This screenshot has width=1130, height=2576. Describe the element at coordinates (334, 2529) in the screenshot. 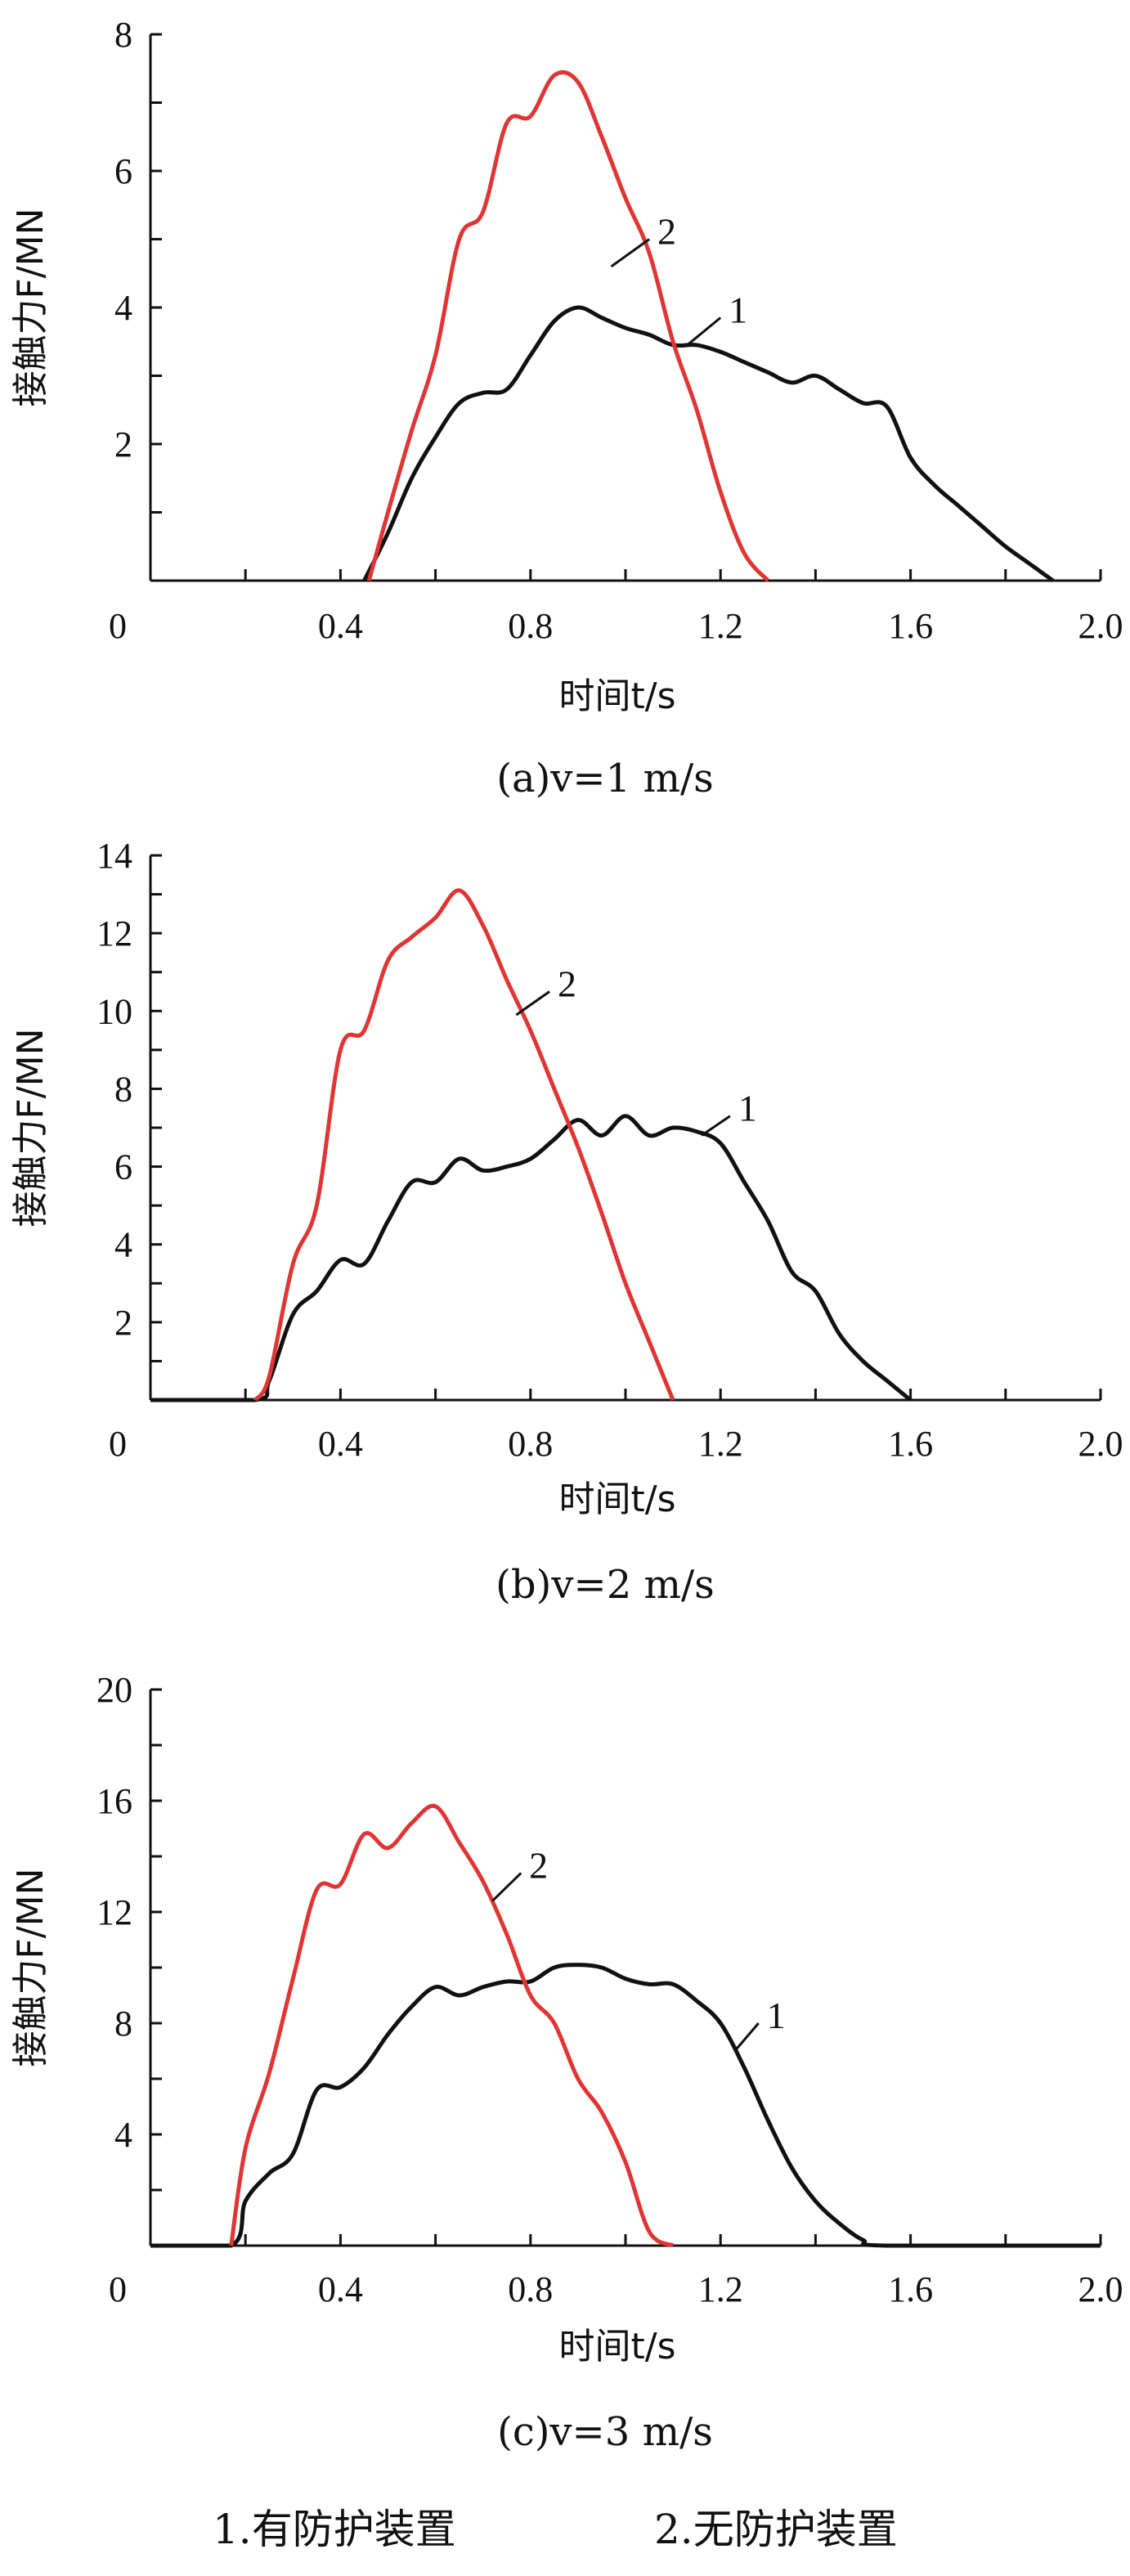

I see `legend-entry-1: 1.有防护装置` at that location.